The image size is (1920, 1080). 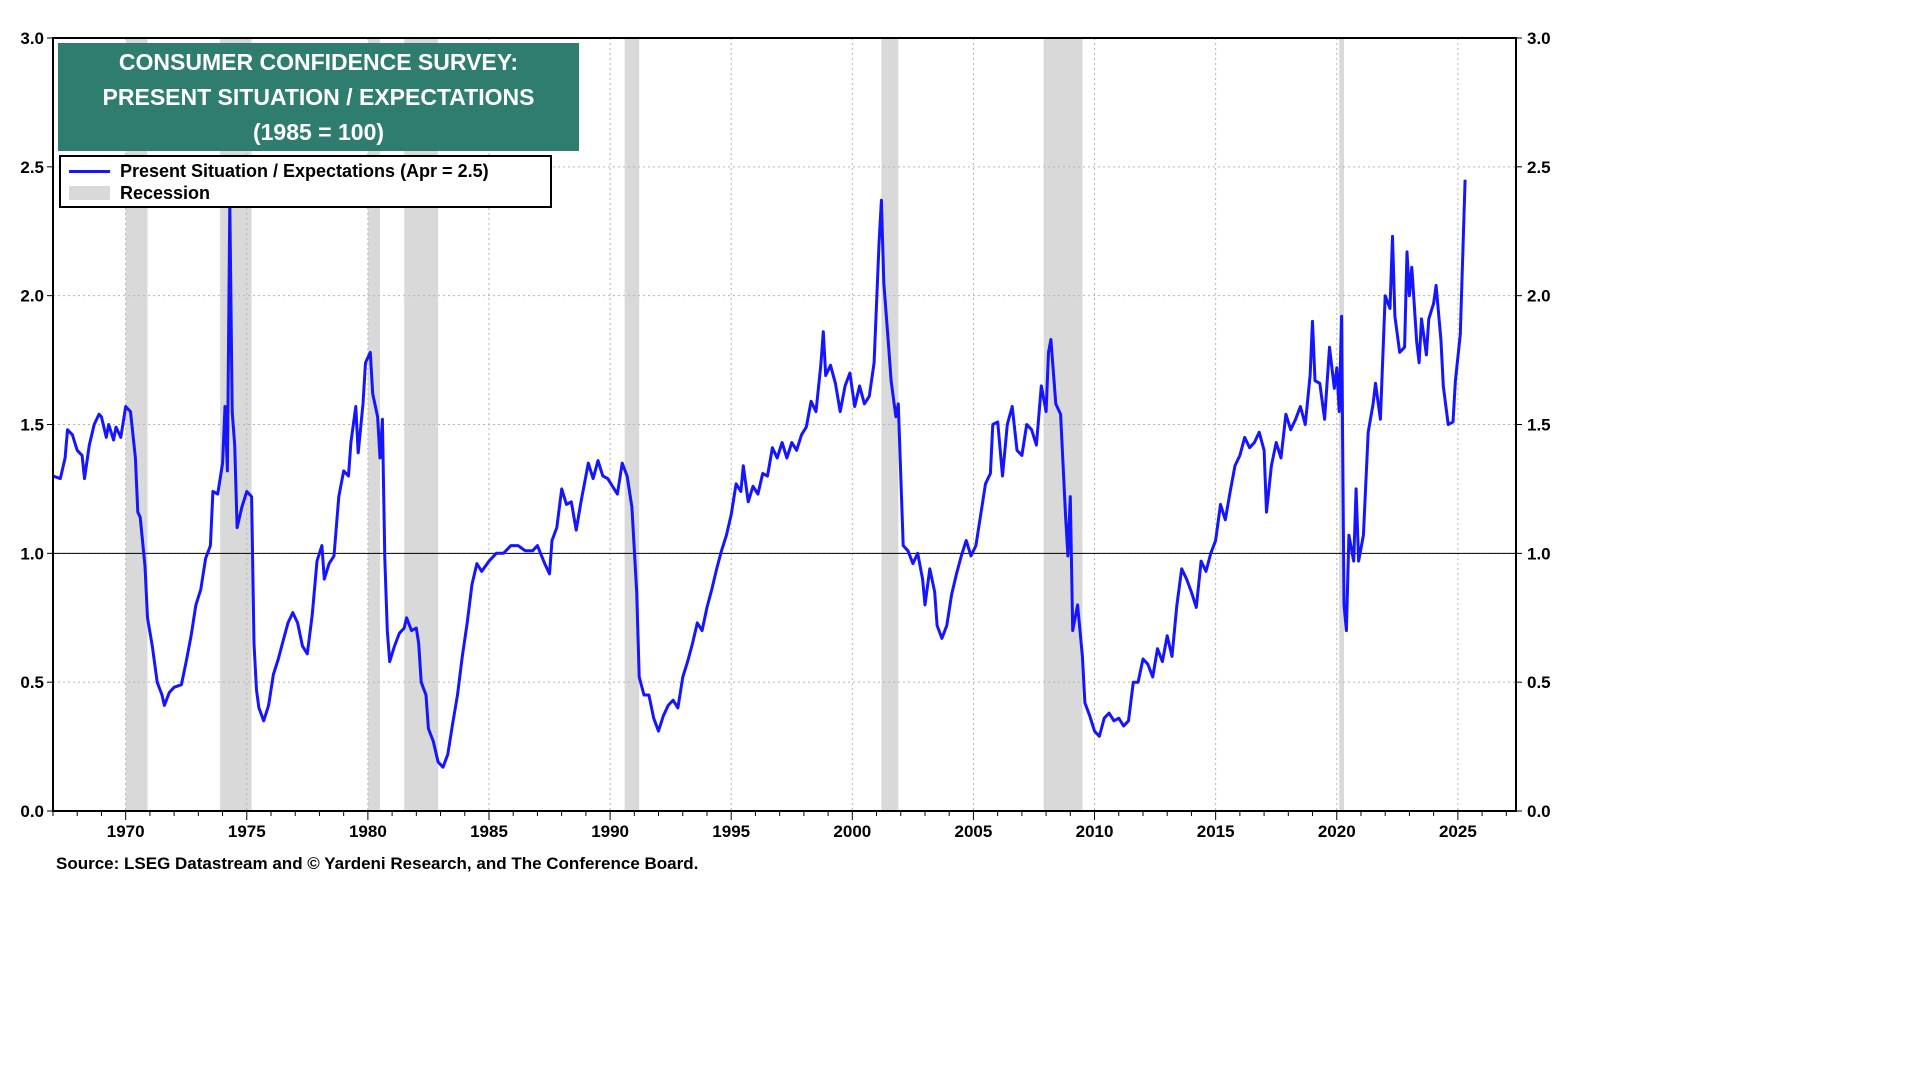 What do you see at coordinates (32, 553) in the screenshot?
I see `y-tick-label-left: 1.0` at bounding box center [32, 553].